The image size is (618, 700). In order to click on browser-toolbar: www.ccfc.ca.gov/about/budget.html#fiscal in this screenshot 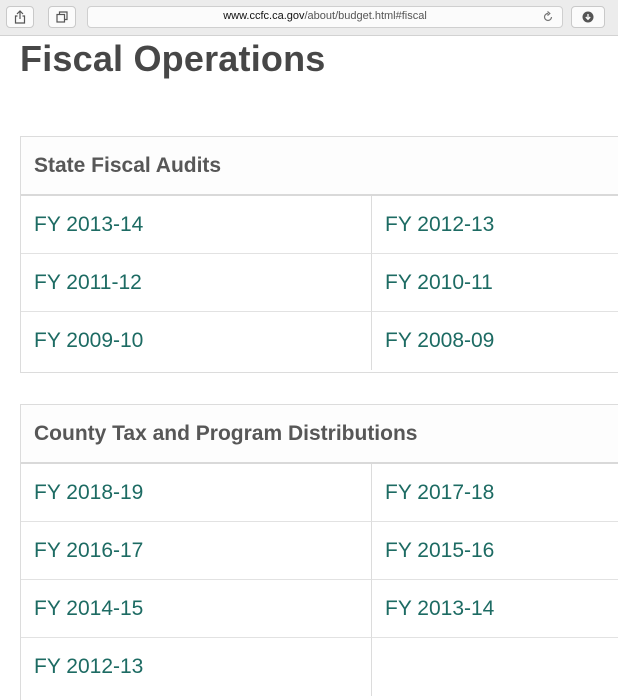, I will do `click(309, 18)`.